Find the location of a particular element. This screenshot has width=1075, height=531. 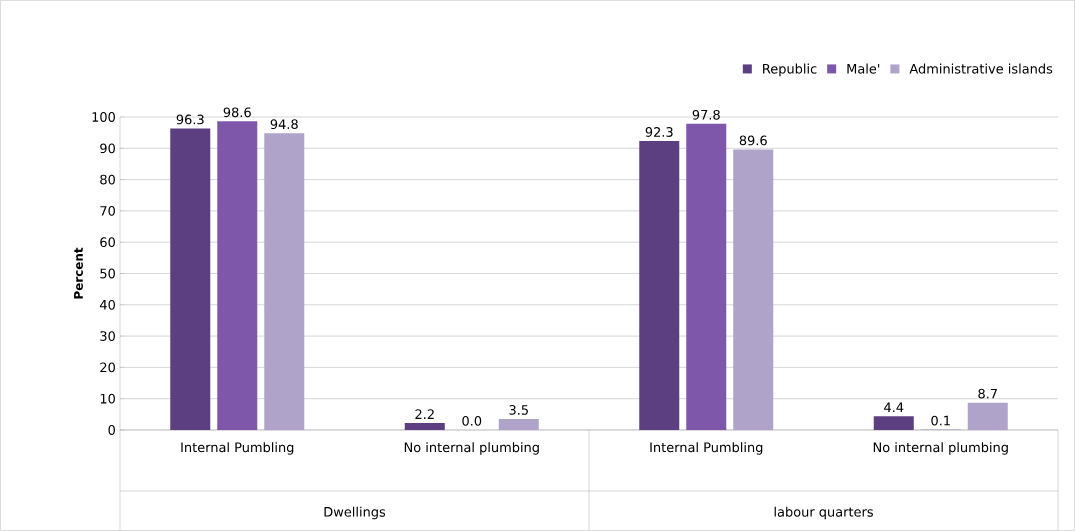

data-label: 2.2 is located at coordinates (424, 414).